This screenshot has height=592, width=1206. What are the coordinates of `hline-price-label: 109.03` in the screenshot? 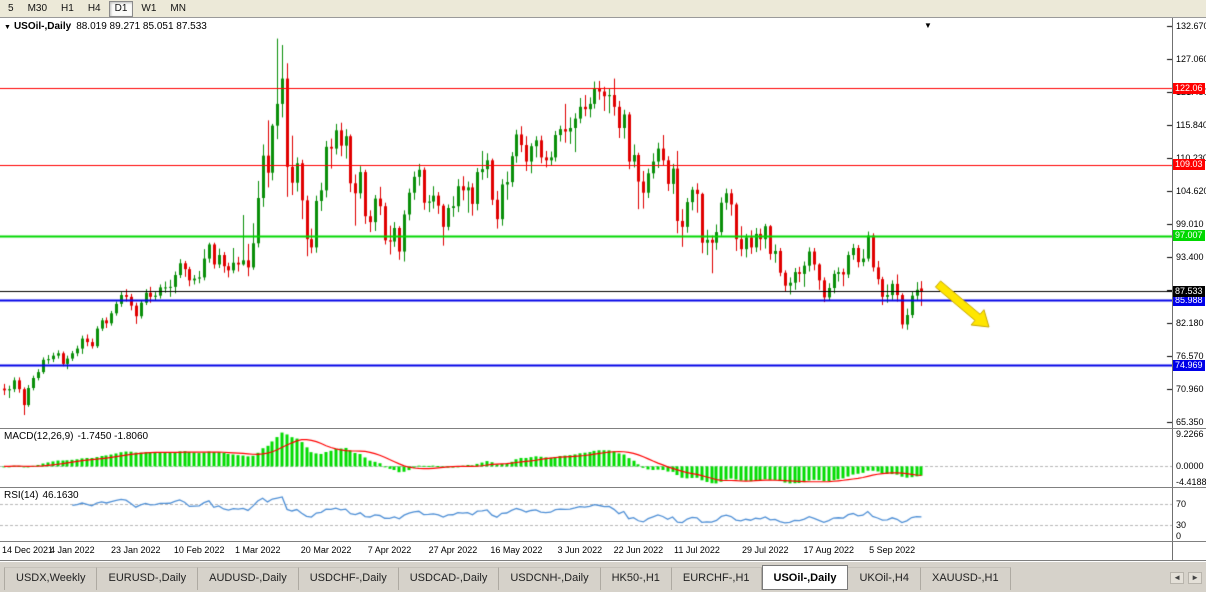 It's located at (1189, 165).